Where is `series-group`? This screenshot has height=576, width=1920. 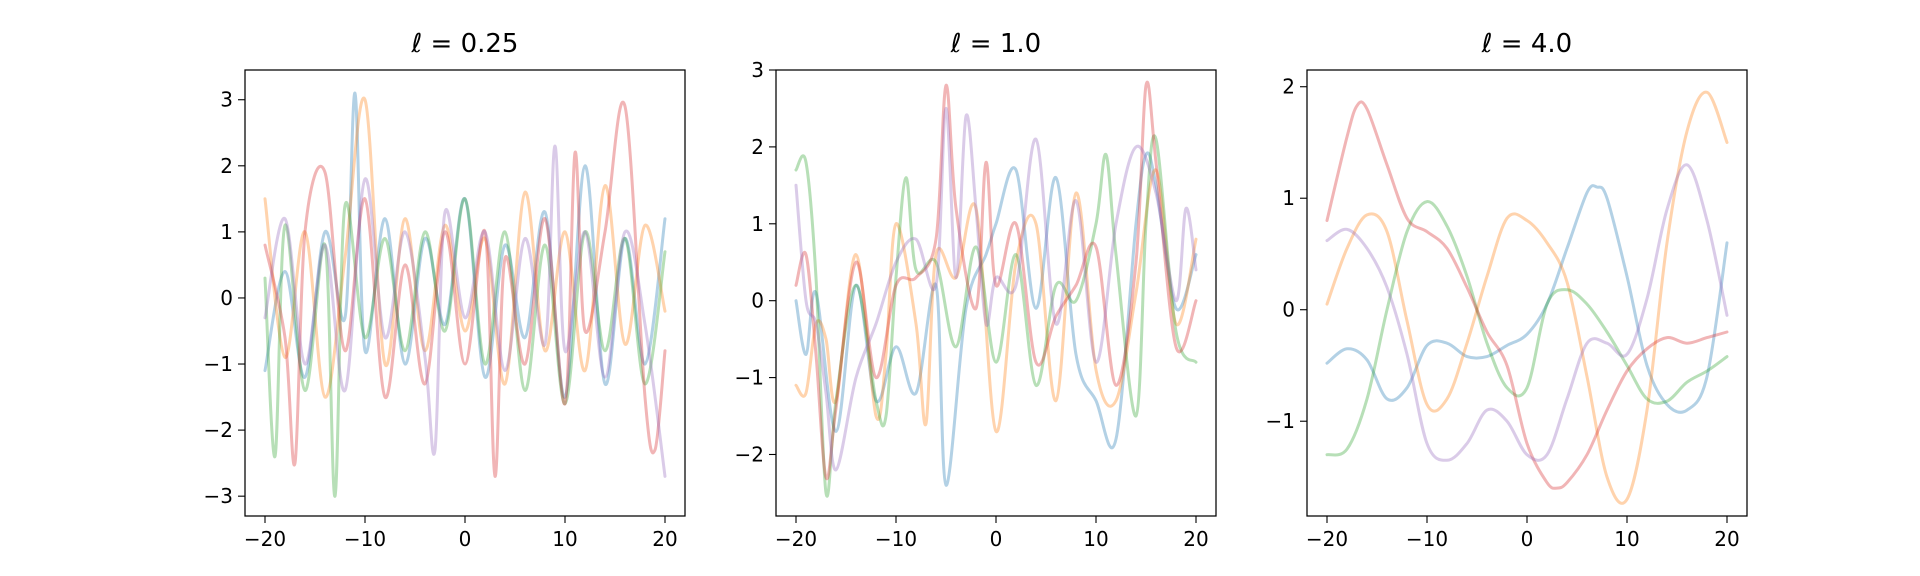
series-group is located at coordinates (465, 294).